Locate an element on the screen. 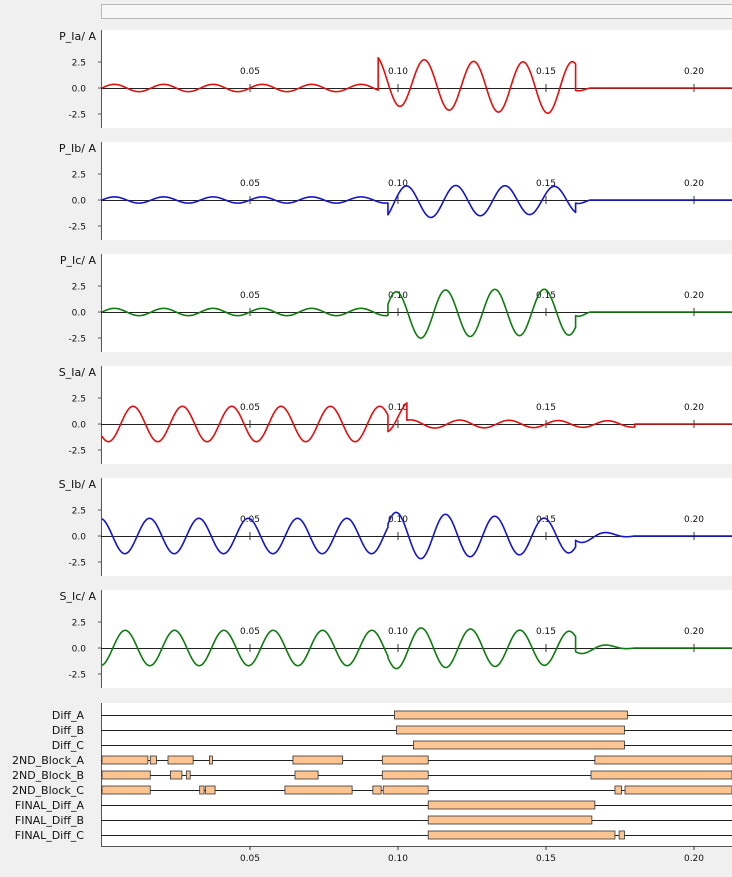 This screenshot has height=877, width=732. digital-row-label-7: FINAL_Diff_A is located at coordinates (50, 805).